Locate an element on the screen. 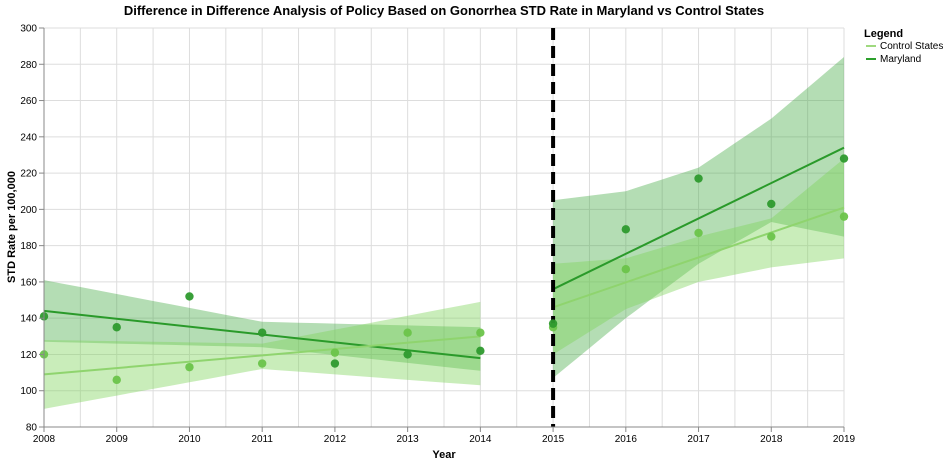 The width and height of the screenshot is (949, 464). y-tick-label: 260 is located at coordinates (28, 101).